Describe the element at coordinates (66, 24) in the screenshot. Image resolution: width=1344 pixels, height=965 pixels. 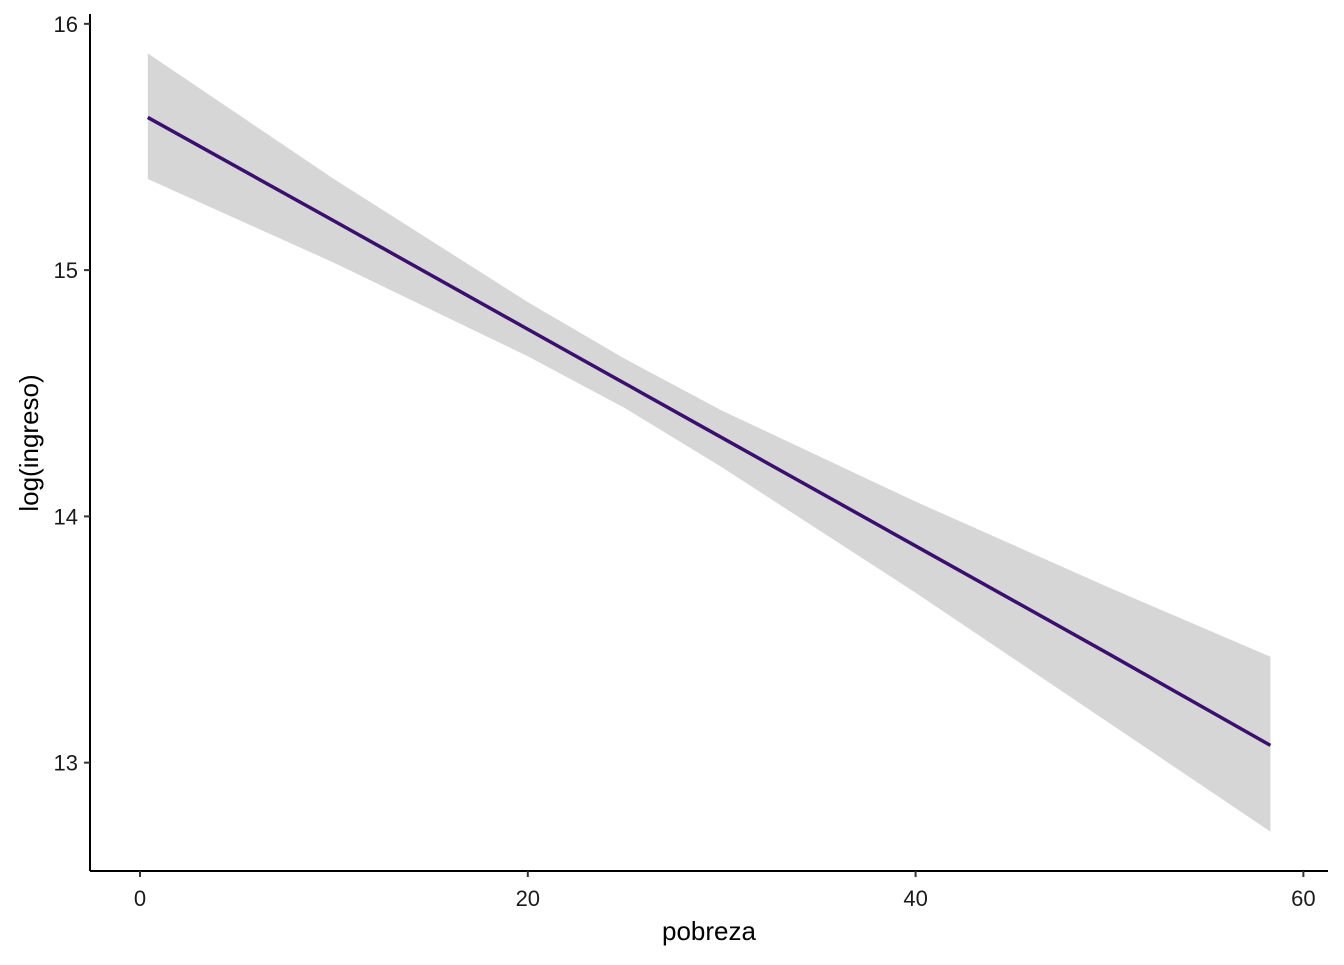
I see `y-tick-label: 16` at that location.